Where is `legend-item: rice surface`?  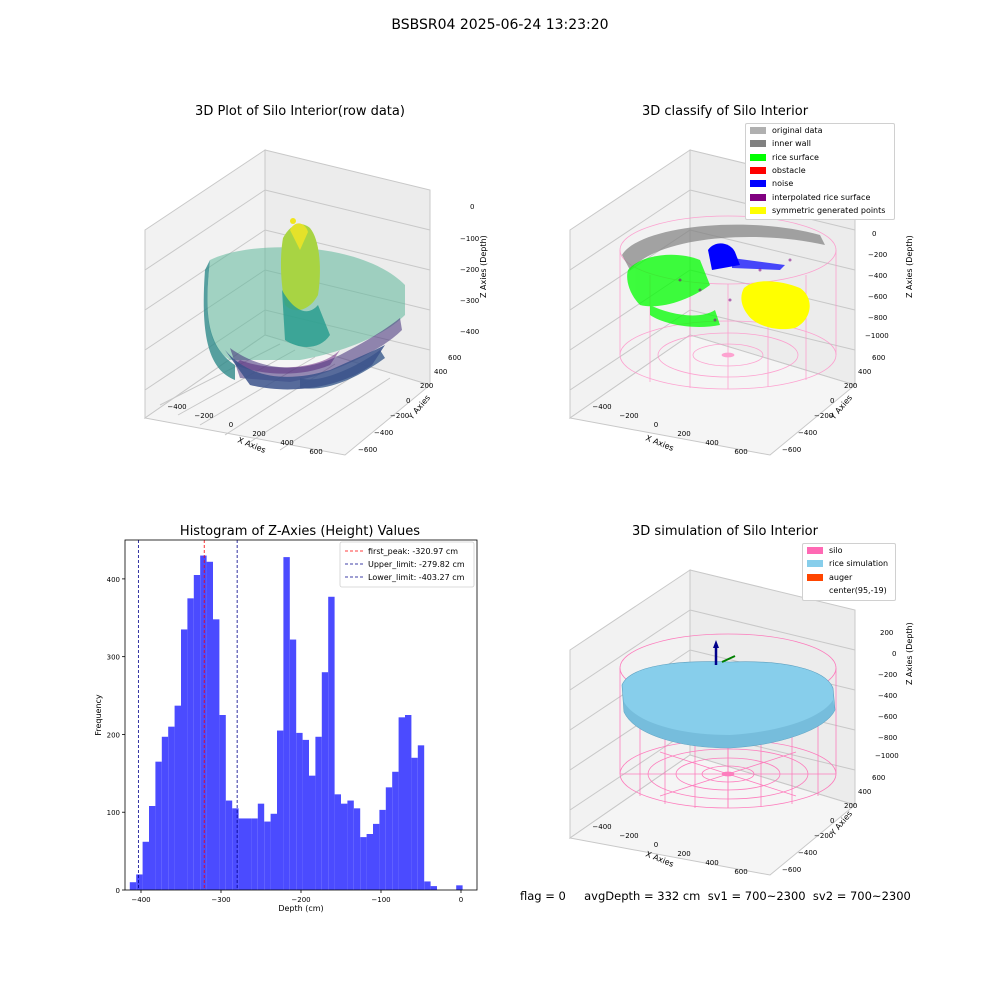
legend-item: rice surface is located at coordinates (820, 157).